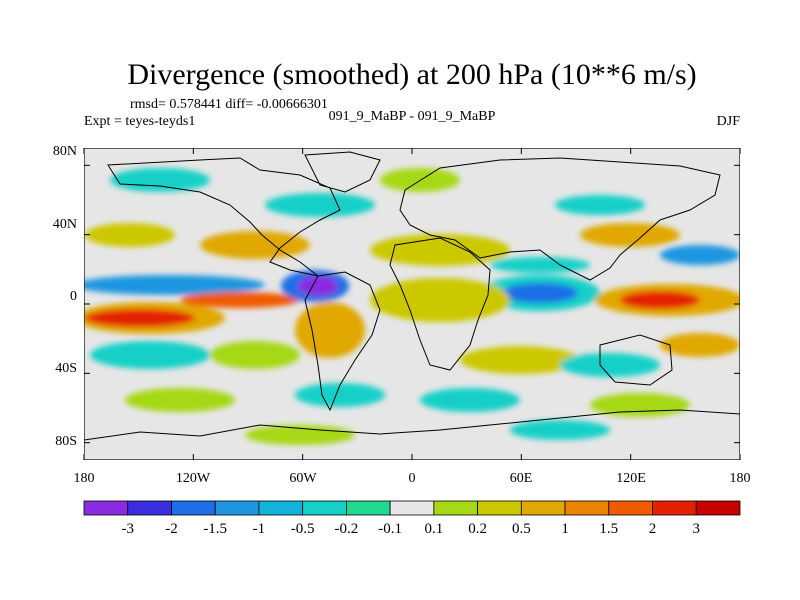  Describe the element at coordinates (433, 529) in the screenshot. I see `colorbar-label: 0.1` at that location.